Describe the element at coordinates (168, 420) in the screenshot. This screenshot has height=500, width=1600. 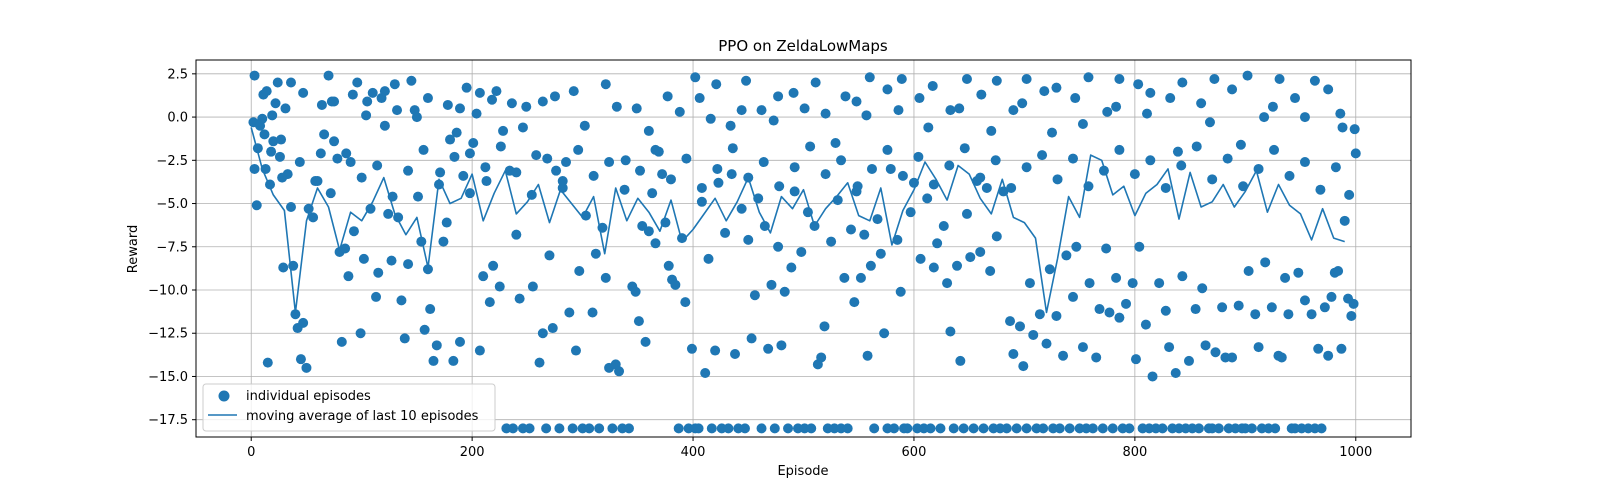
I see `y-tick-label: −17.5` at that location.